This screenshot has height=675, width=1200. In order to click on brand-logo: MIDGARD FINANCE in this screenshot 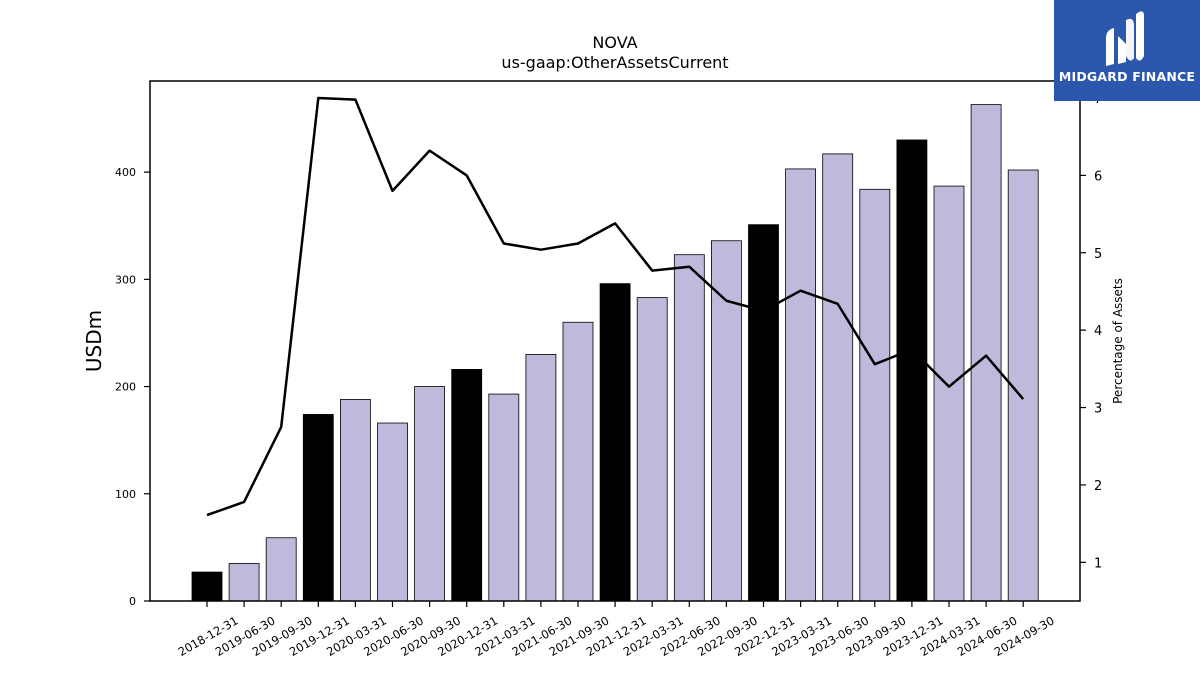, I will do `click(1127, 50)`.